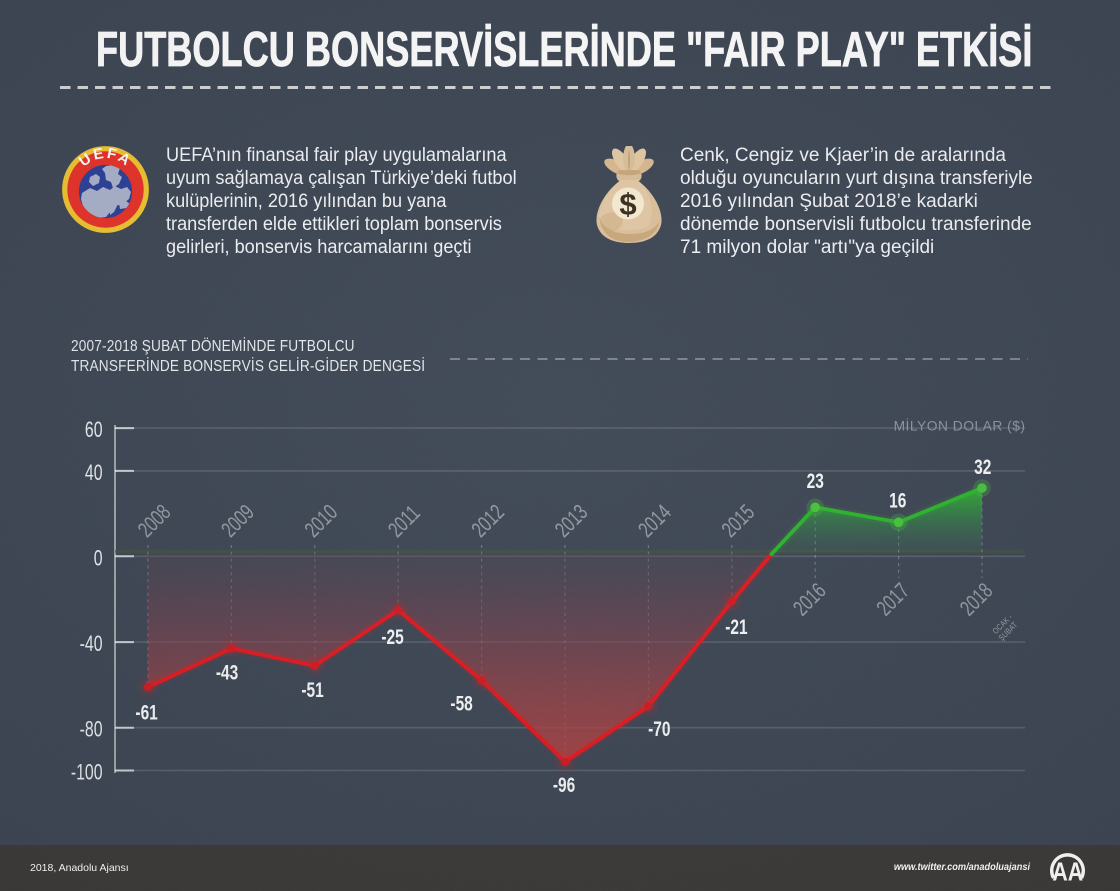  Describe the element at coordinates (894, 600) in the screenshot. I see `svg-text: 2017` at that location.